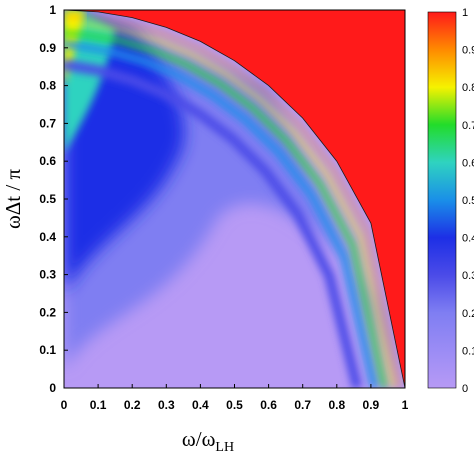 The width and height of the screenshot is (474, 453). Describe the element at coordinates (468, 126) in the screenshot. I see `colorbar-tick-label: 0.7` at that location.